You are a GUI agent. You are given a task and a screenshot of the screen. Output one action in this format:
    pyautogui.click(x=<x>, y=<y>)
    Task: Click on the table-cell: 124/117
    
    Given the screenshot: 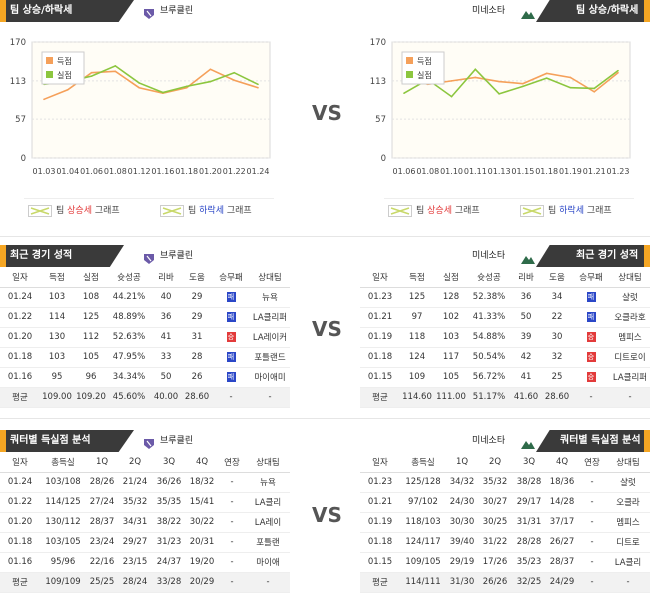 What is the action you would take?
    pyautogui.click(x=423, y=542)
    